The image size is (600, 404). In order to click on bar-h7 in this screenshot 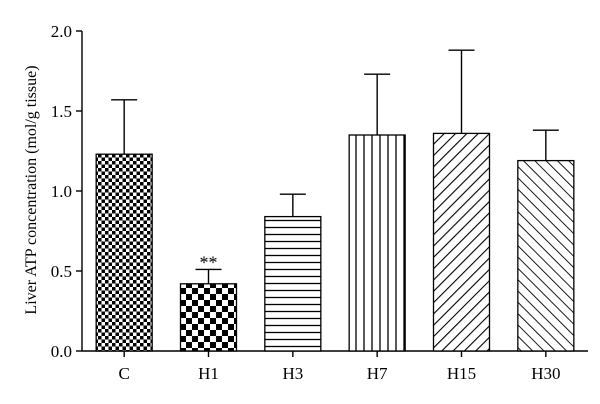, I will do `click(377, 243)`.